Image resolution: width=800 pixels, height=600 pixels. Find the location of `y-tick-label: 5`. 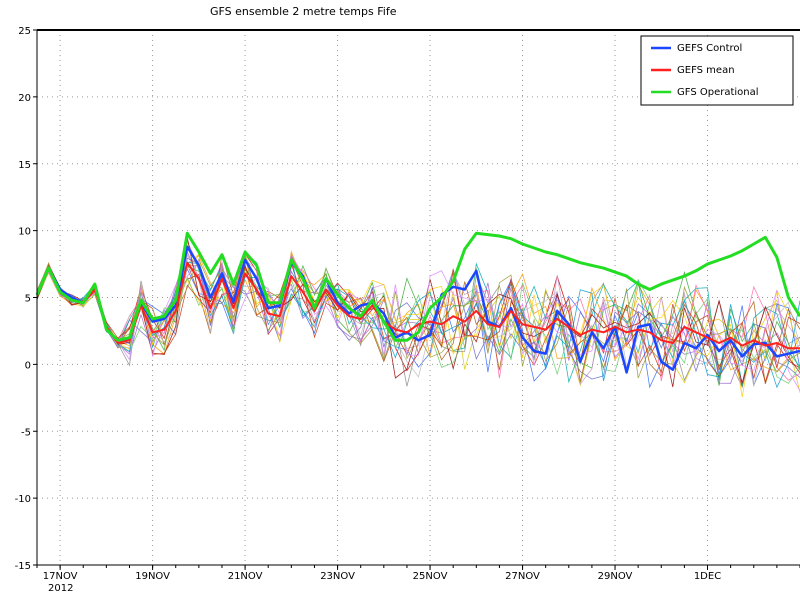

y-tick-label: 5 is located at coordinates (28, 299).